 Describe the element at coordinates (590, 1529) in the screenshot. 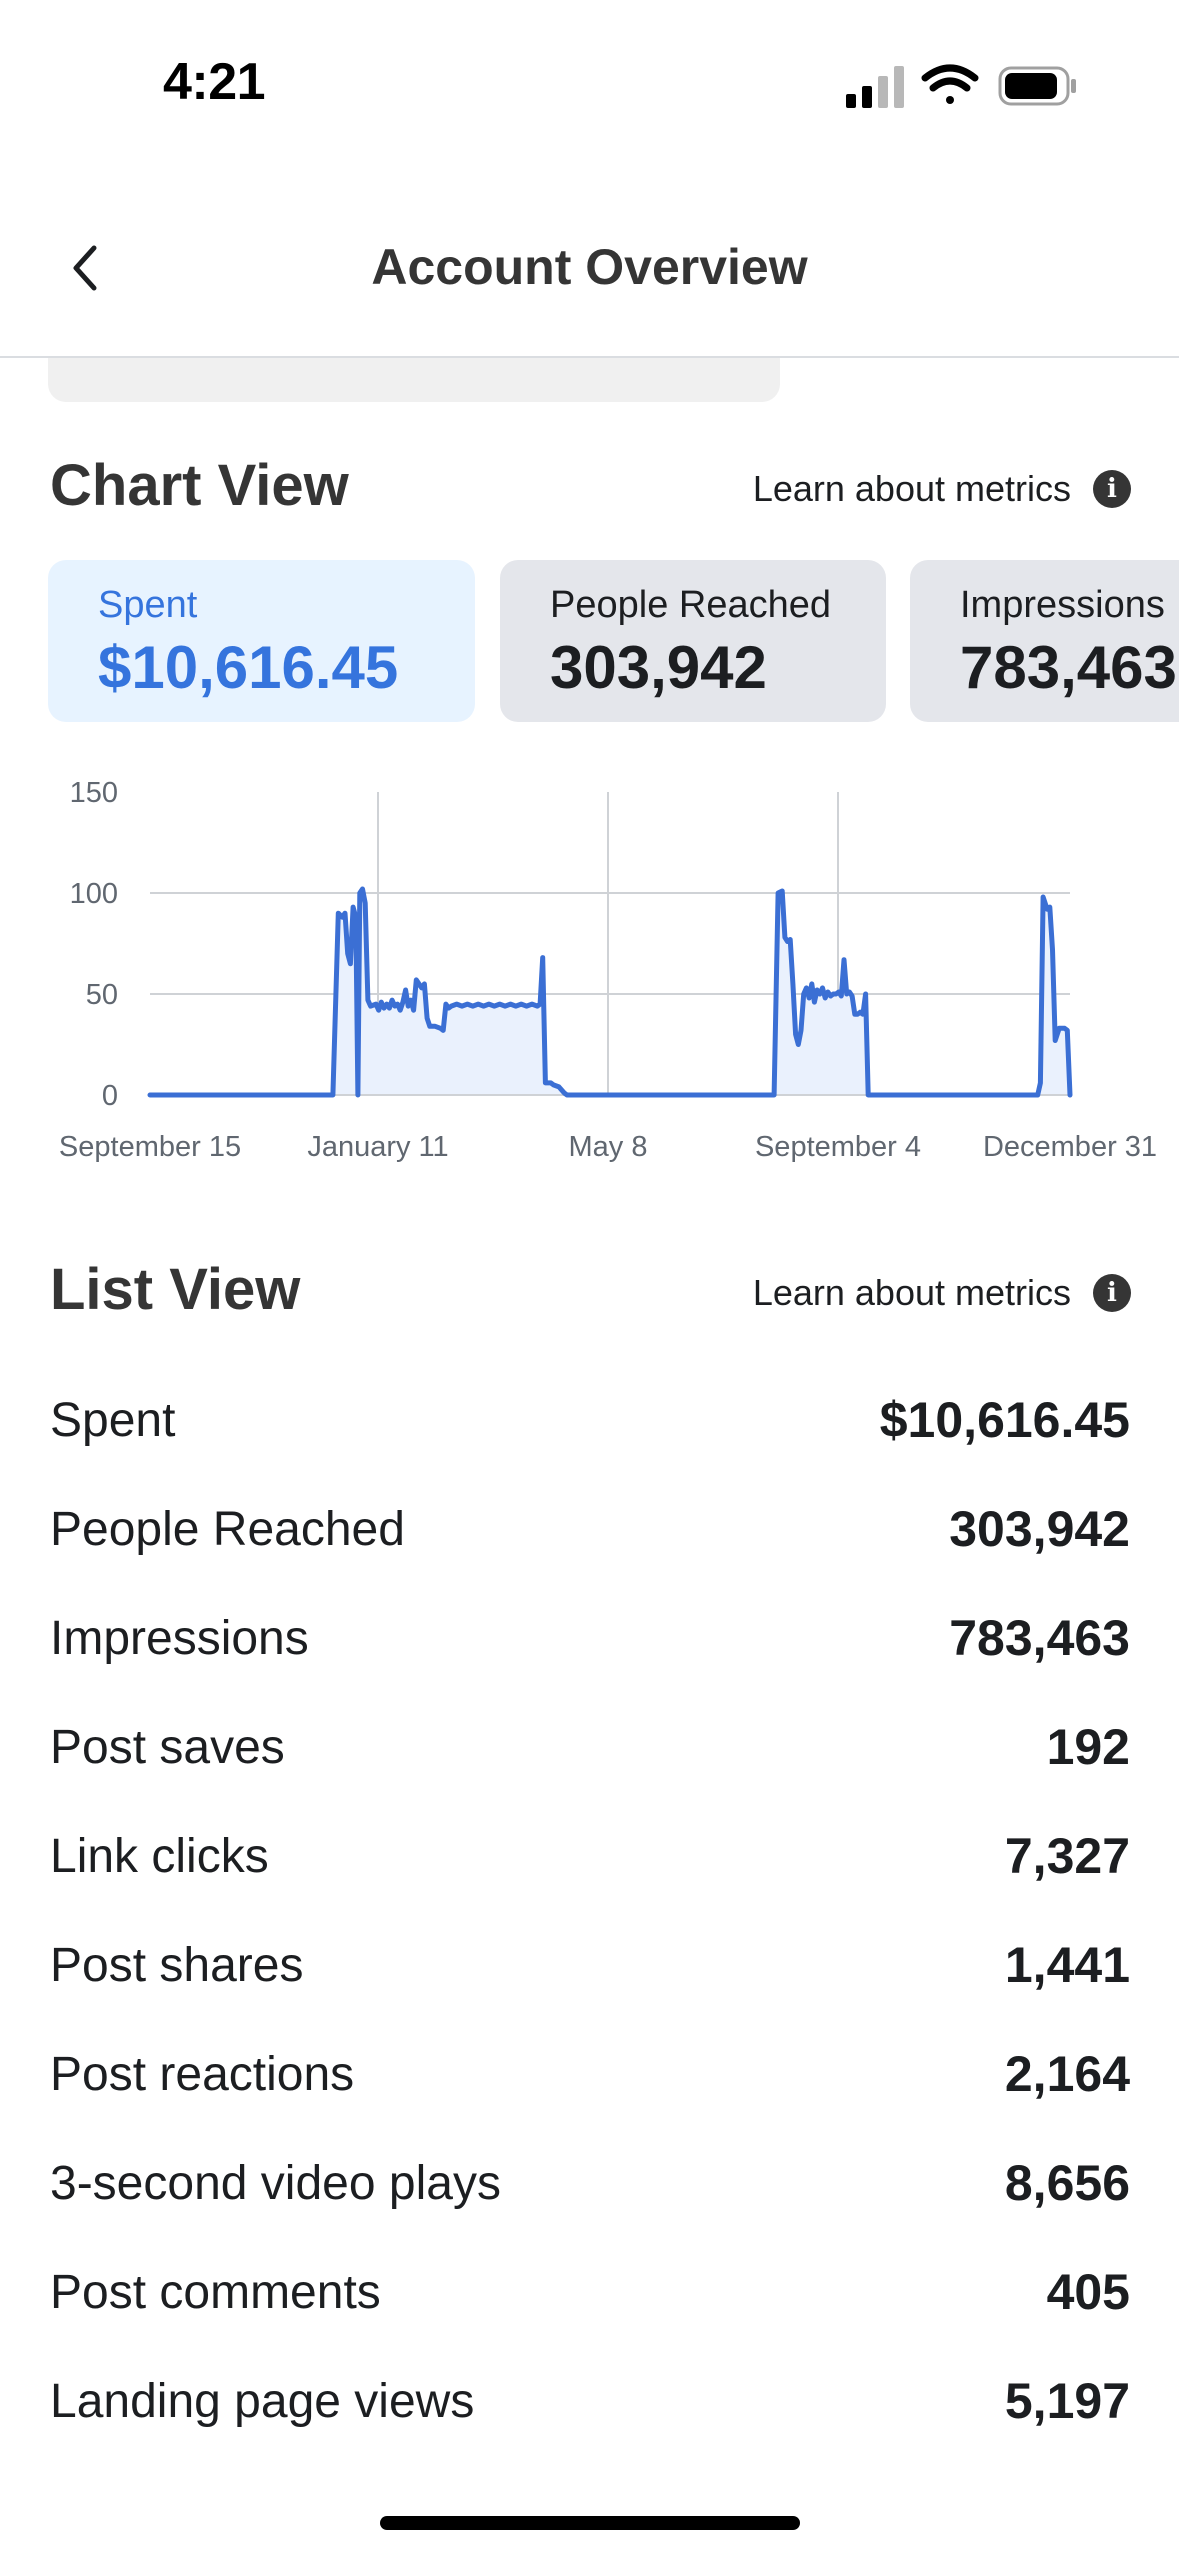

I see `list-row-people-reached: People Reached 303,942` at that location.